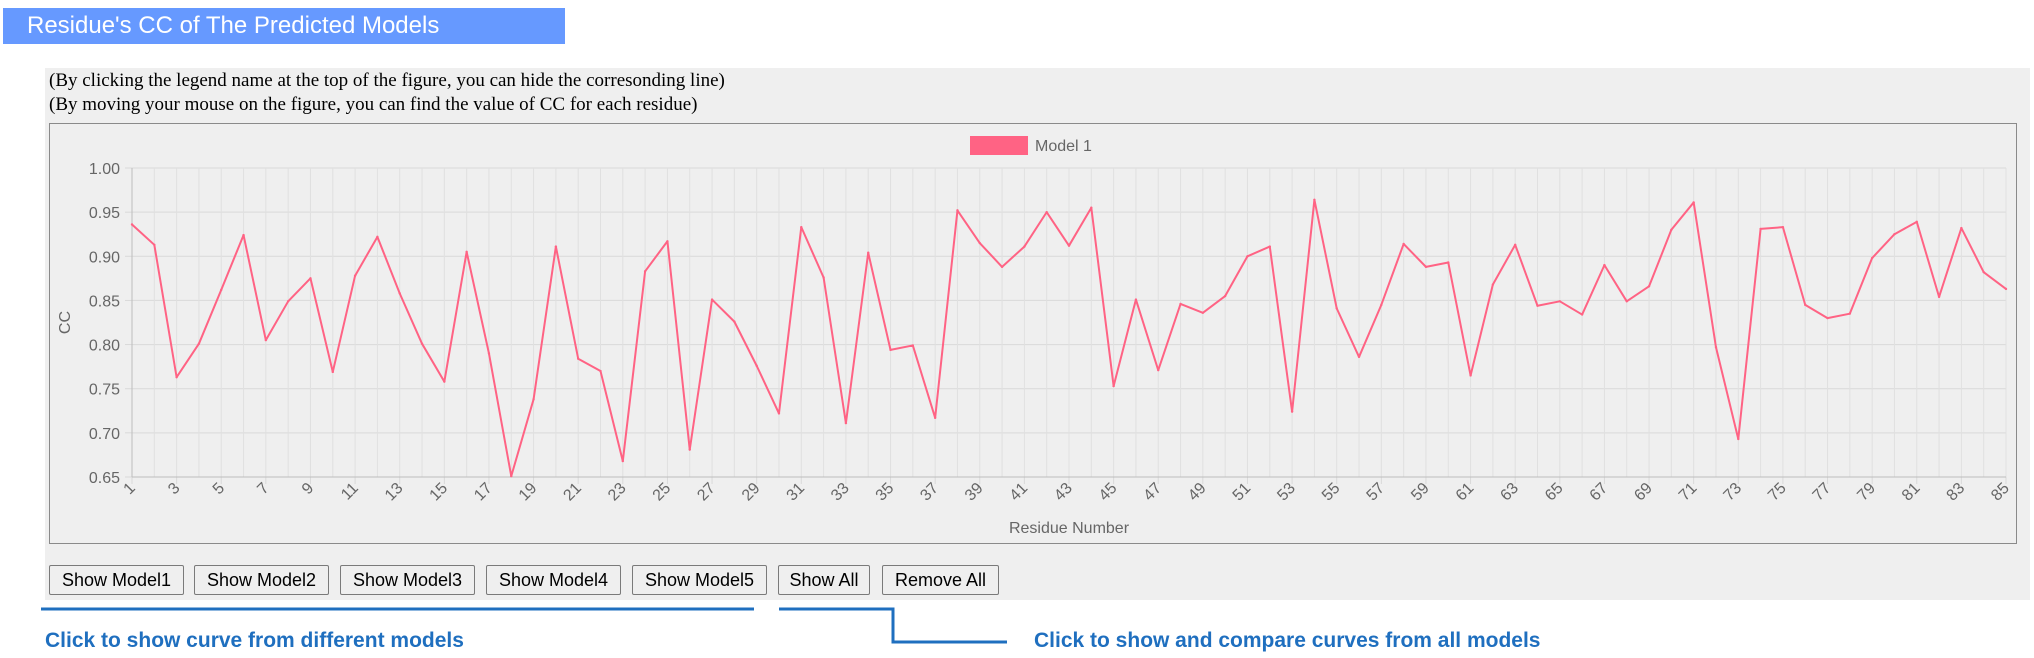  What do you see at coordinates (116, 580) in the screenshot?
I see `show-model1-button: Show Model1` at bounding box center [116, 580].